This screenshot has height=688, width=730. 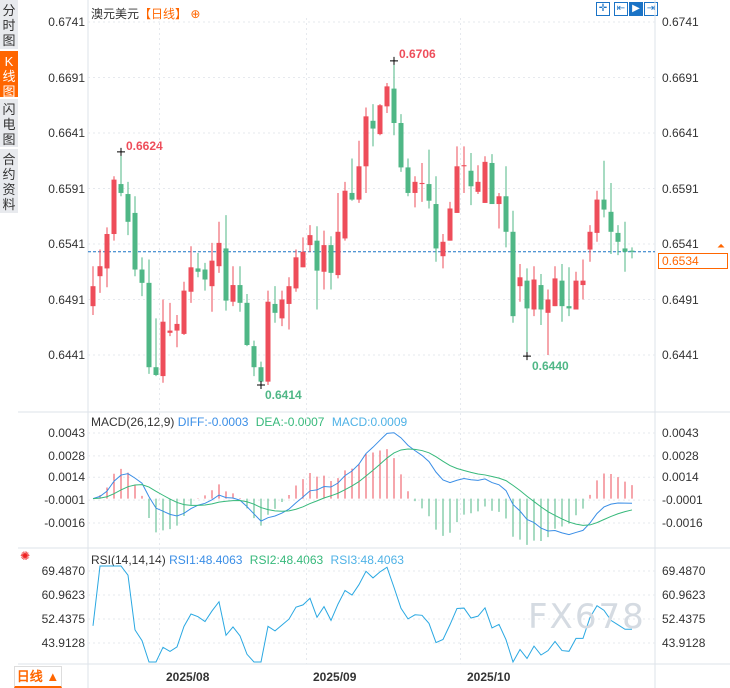 What do you see at coordinates (621, 9) in the screenshot?
I see `fit-range-icon: ⇤` at bounding box center [621, 9].